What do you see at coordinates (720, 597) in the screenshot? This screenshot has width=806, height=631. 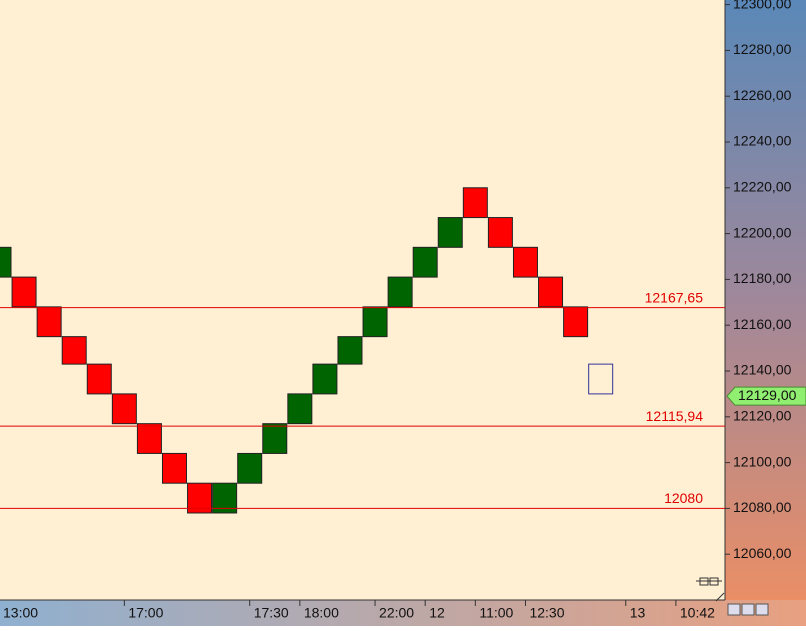 I see `resize-grip` at bounding box center [720, 597].